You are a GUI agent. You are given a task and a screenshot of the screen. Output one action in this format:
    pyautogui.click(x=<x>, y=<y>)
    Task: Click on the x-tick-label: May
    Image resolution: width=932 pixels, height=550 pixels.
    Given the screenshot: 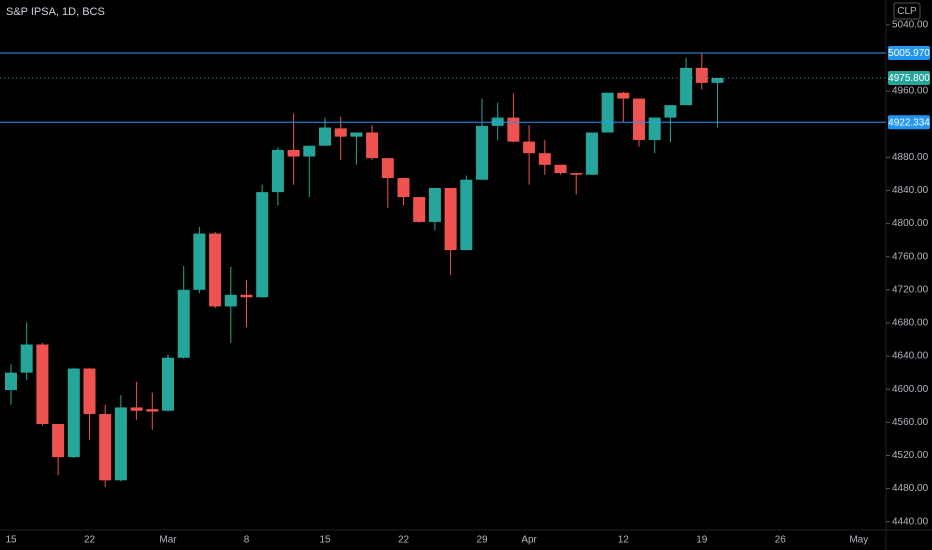 What is the action you would take?
    pyautogui.click(x=858, y=540)
    